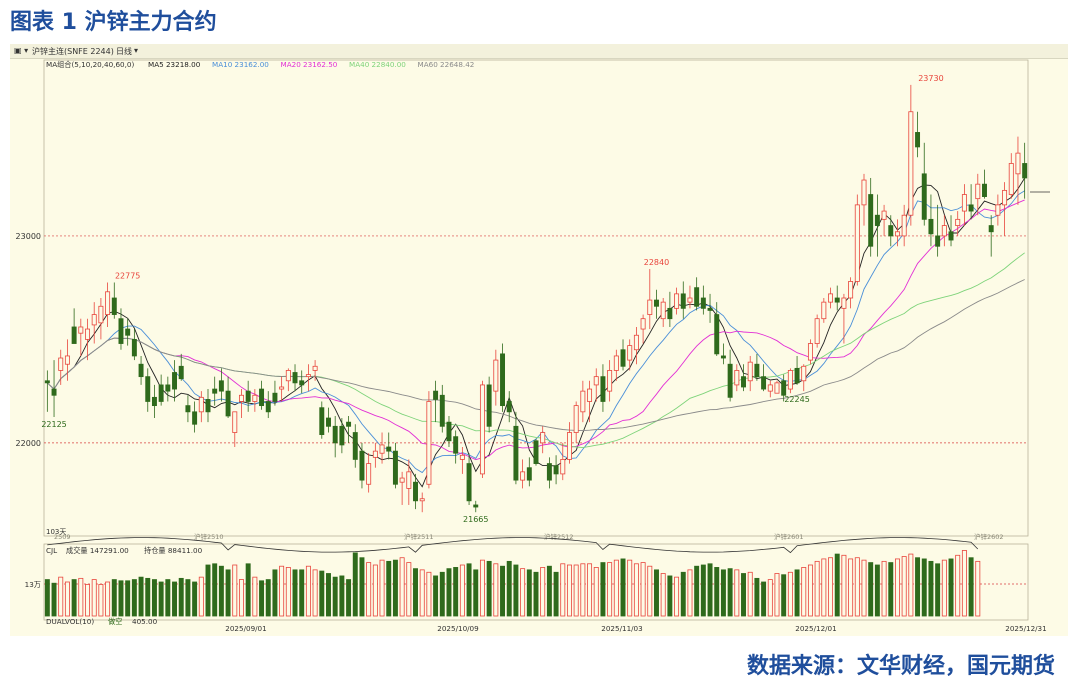 The height and width of the screenshot is (680, 1080). Describe the element at coordinates (209, 536) in the screenshot. I see `contract-mark: 沪锌2510` at that location.